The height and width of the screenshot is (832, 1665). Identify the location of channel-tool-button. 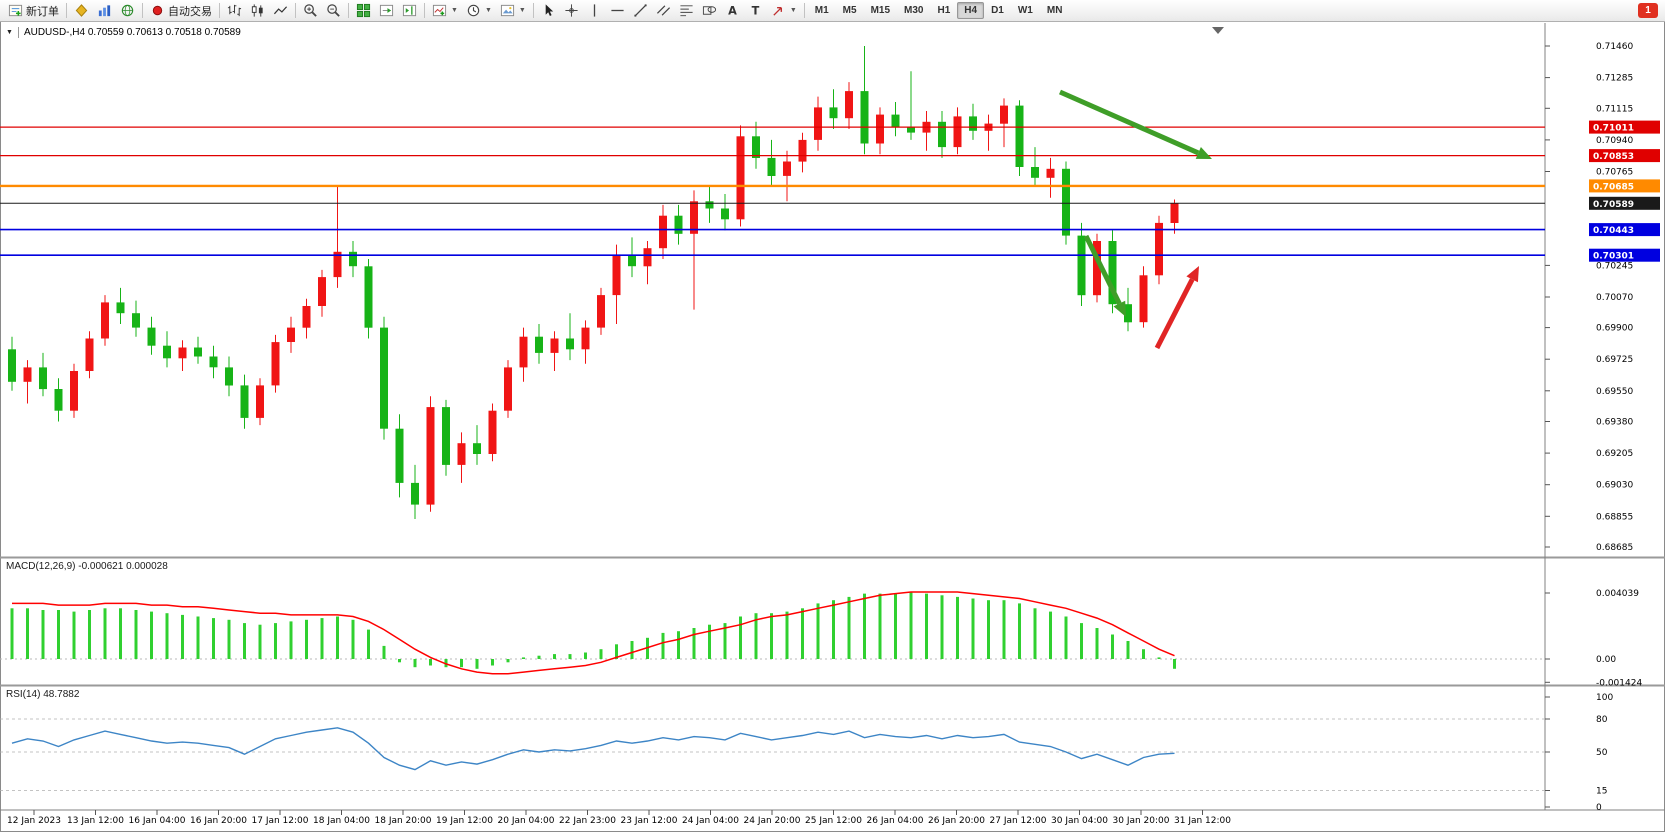
(663, 10).